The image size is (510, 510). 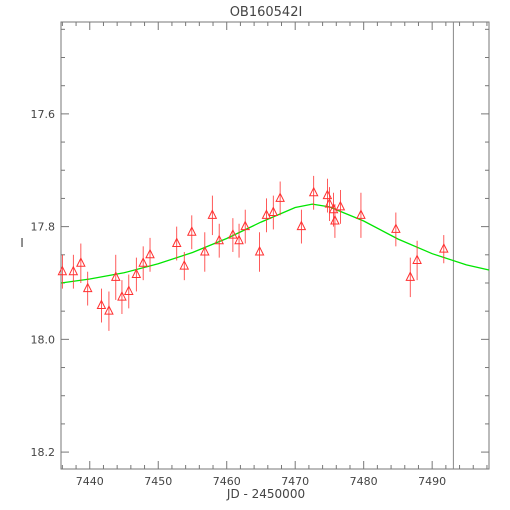 What do you see at coordinates (158, 481) in the screenshot?
I see `x-tick-label: 7450` at bounding box center [158, 481].